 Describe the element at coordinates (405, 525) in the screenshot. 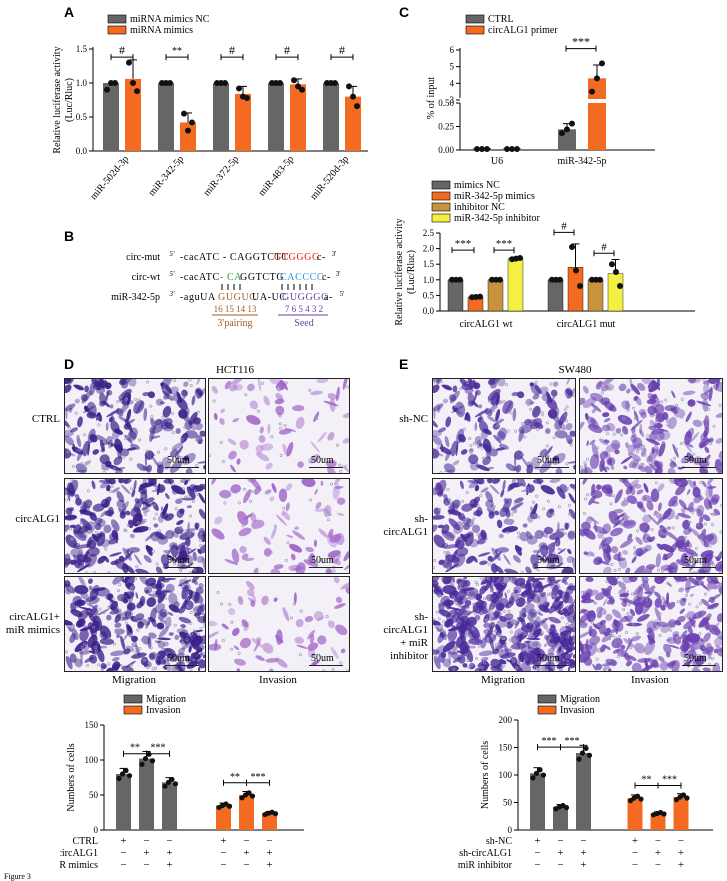

I see `row-label: sh-circALG1` at that location.